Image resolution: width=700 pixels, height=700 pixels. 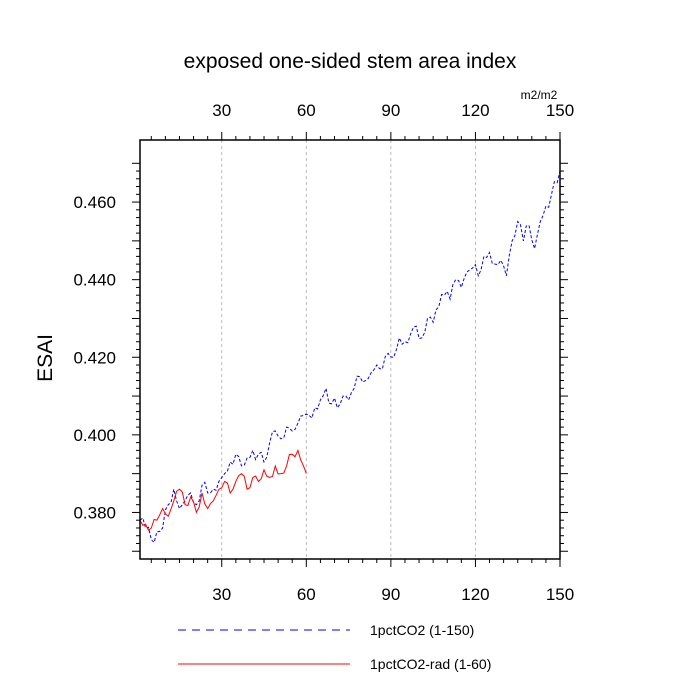 What do you see at coordinates (350, 61) in the screenshot?
I see `chart-title: exposed one-sided stem area index` at bounding box center [350, 61].